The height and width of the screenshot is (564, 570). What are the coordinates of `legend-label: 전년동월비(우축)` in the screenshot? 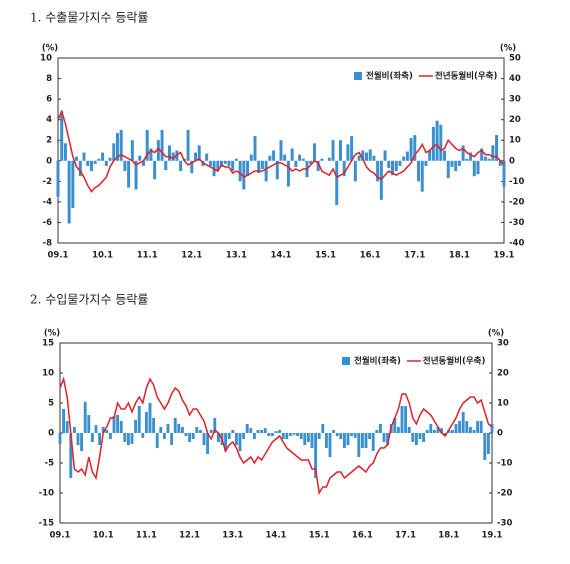 It's located at (466, 76).